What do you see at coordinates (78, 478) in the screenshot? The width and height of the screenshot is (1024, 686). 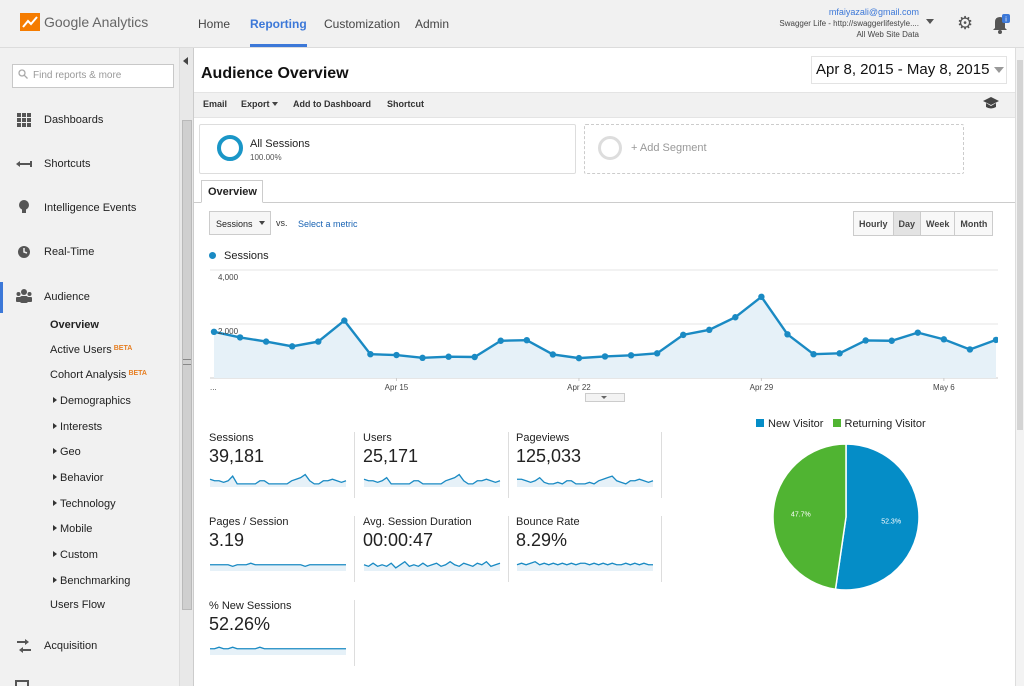 I see `sidebar-sub-behavior: Behavior` at bounding box center [78, 478].